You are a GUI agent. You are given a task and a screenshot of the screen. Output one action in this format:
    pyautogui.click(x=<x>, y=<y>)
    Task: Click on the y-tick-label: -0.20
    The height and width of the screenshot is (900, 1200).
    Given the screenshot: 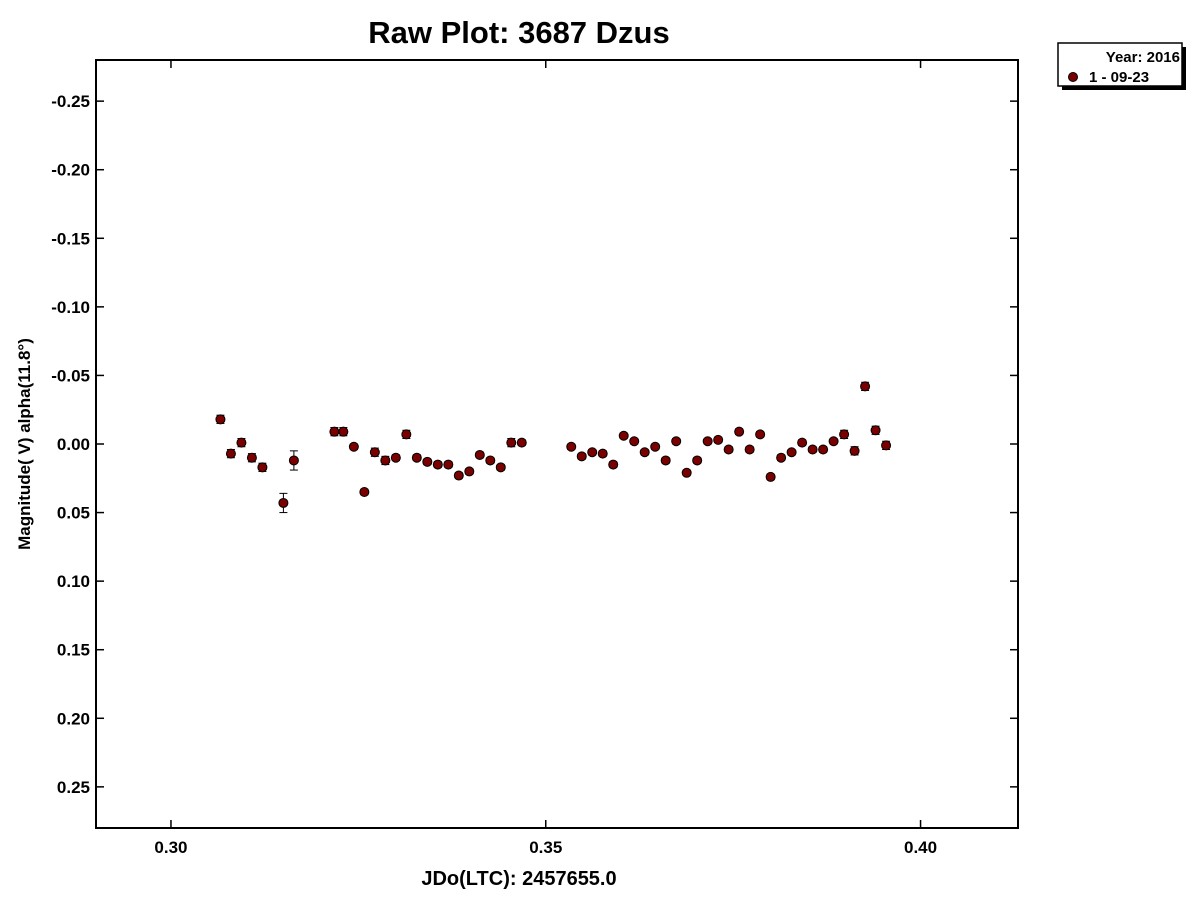 What is the action you would take?
    pyautogui.click(x=70, y=170)
    